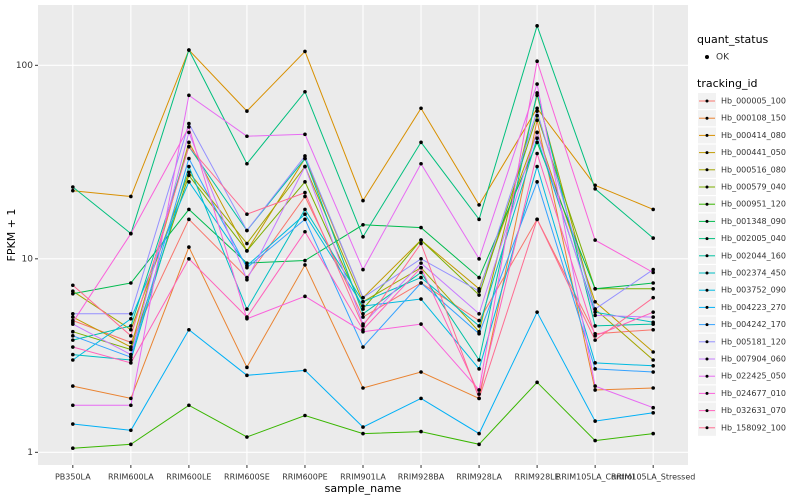  I want to click on legend-label: Hb_000414_080, so click(753, 135).